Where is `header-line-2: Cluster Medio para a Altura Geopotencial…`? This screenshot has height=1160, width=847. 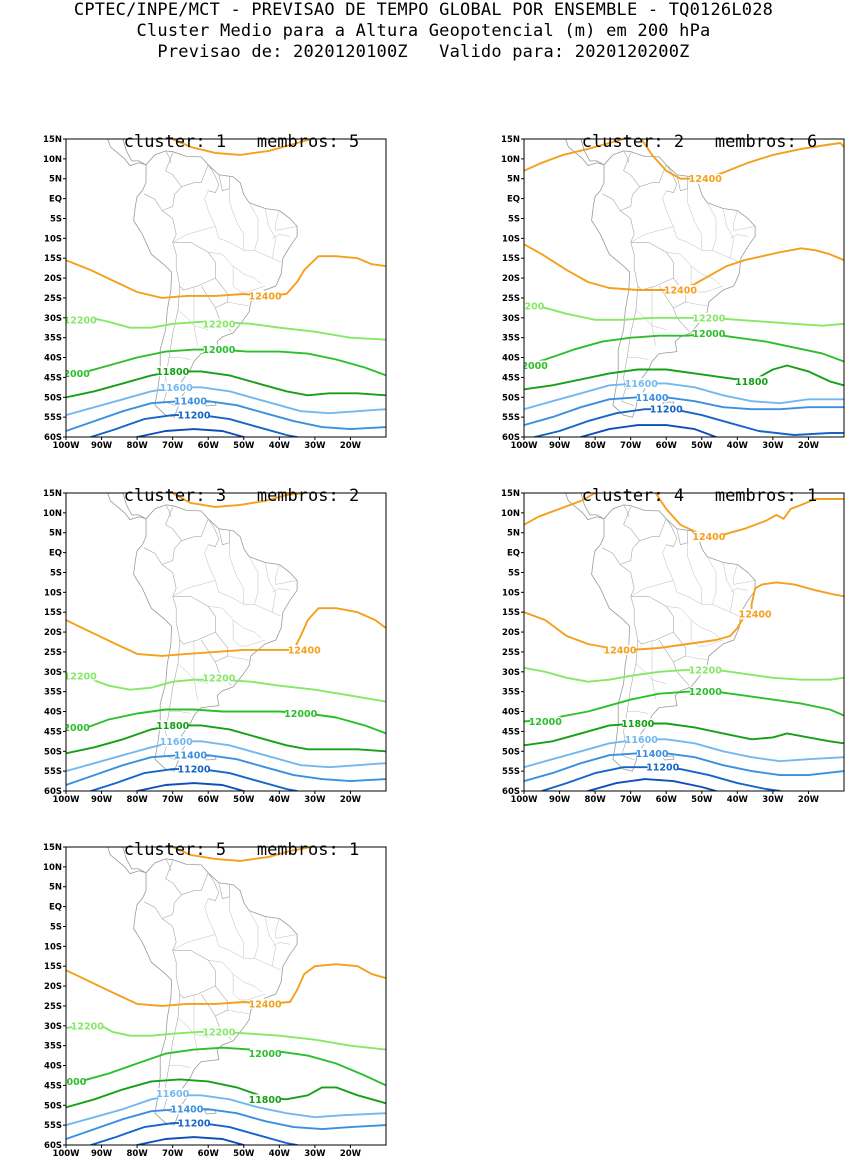 header-line-2: Cluster Medio para a Altura Geopotencial… is located at coordinates (423, 31).